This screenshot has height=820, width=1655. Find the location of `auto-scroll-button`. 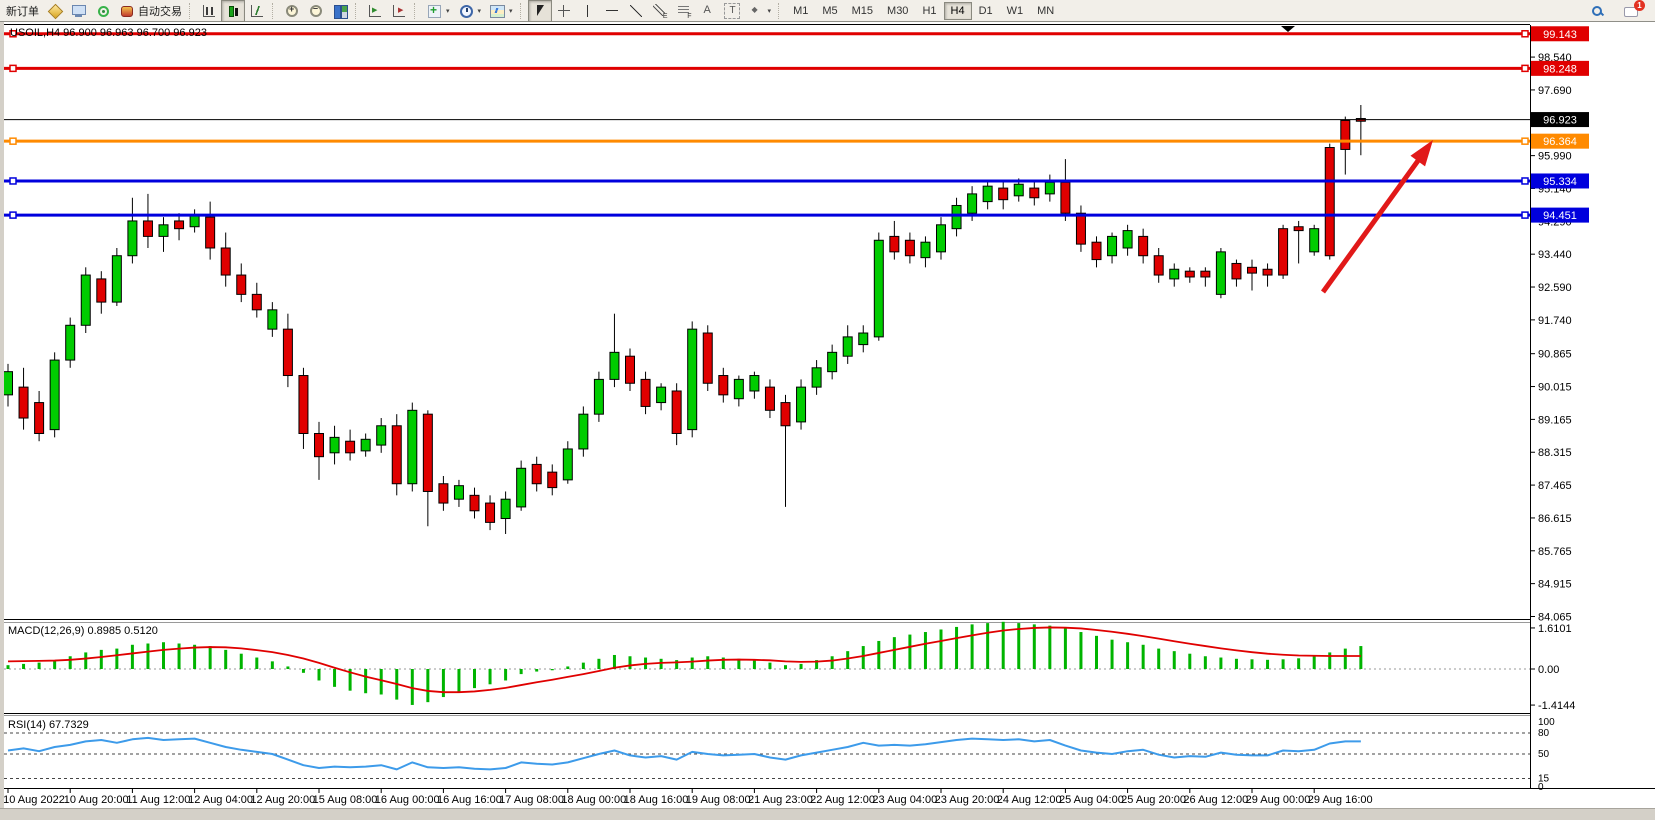

auto-scroll-button is located at coordinates (375, 11).